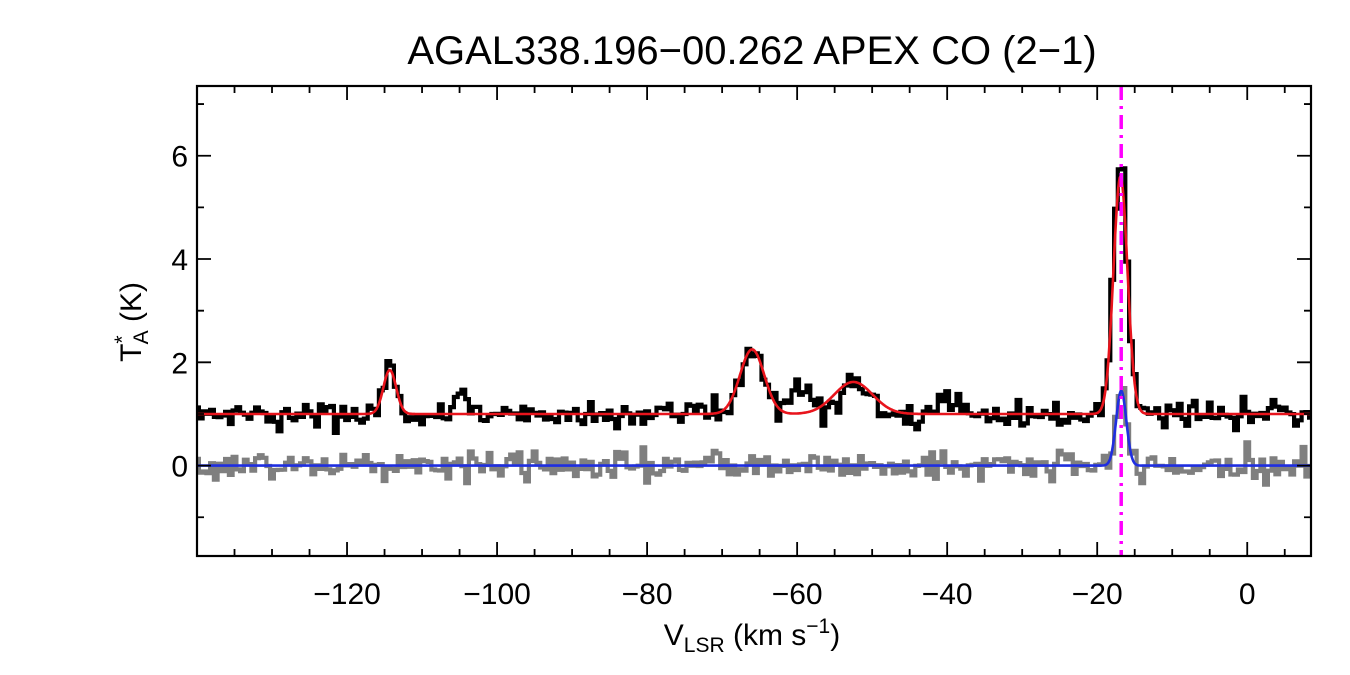 The image size is (1350, 675). Describe the element at coordinates (179, 157) in the screenshot. I see `y-tick-label: 6` at that location.